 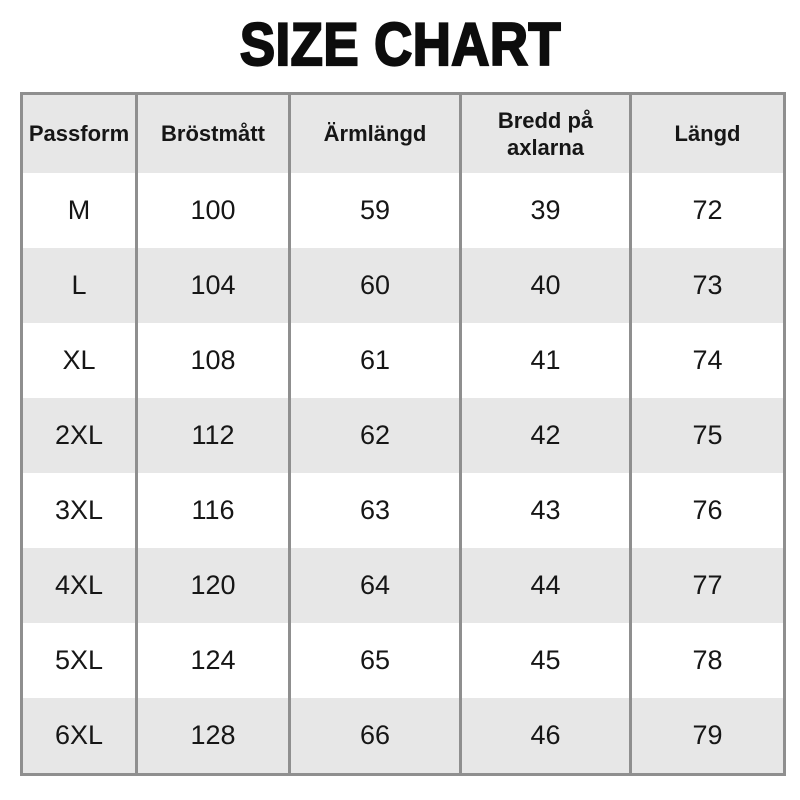 I want to click on measurement-cell: 74, so click(x=707, y=360).